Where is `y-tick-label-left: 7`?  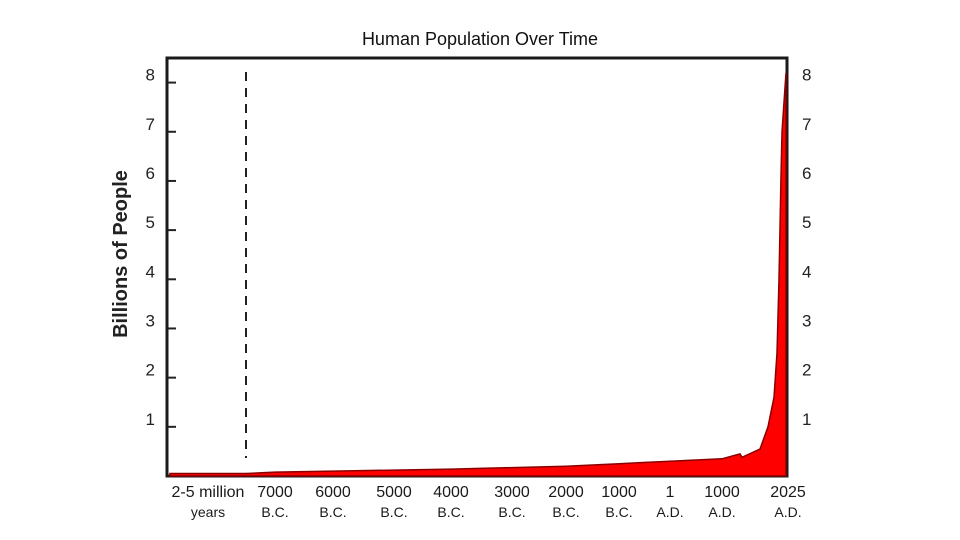 y-tick-label-left: 7 is located at coordinates (150, 124).